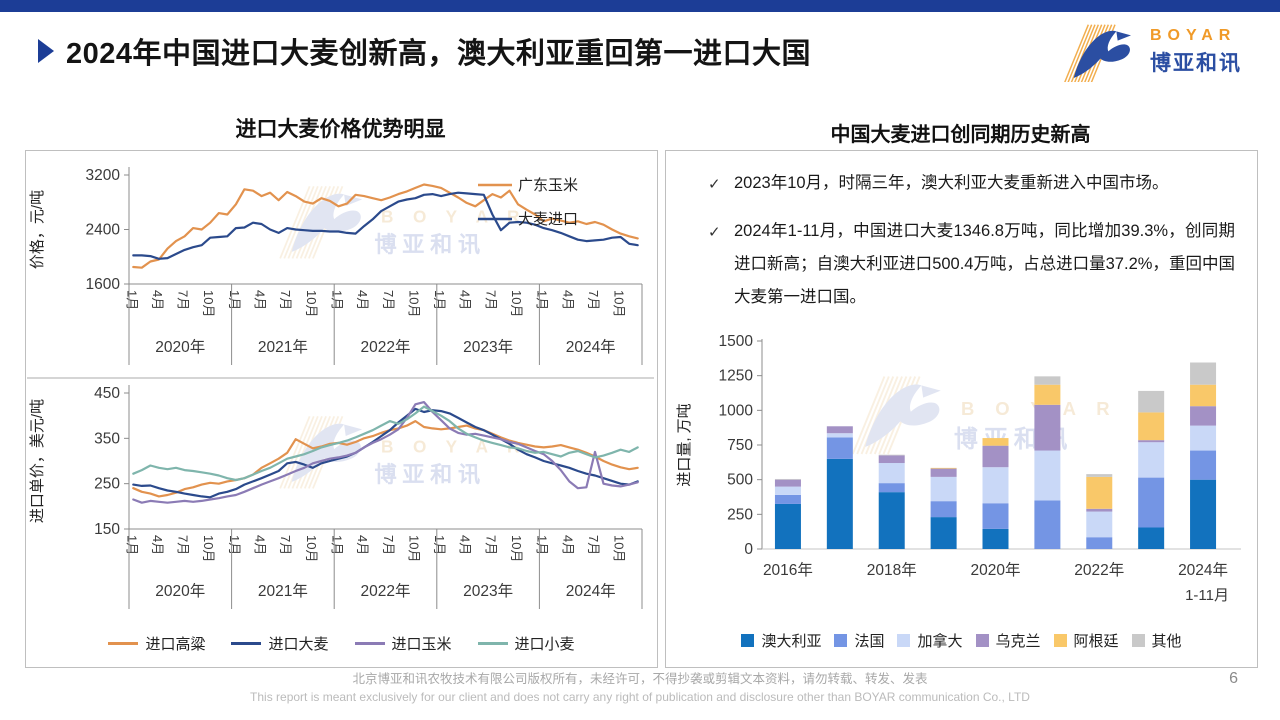 This screenshot has width=1280, height=720. I want to click on svg-text: 1500, so click(736, 341).